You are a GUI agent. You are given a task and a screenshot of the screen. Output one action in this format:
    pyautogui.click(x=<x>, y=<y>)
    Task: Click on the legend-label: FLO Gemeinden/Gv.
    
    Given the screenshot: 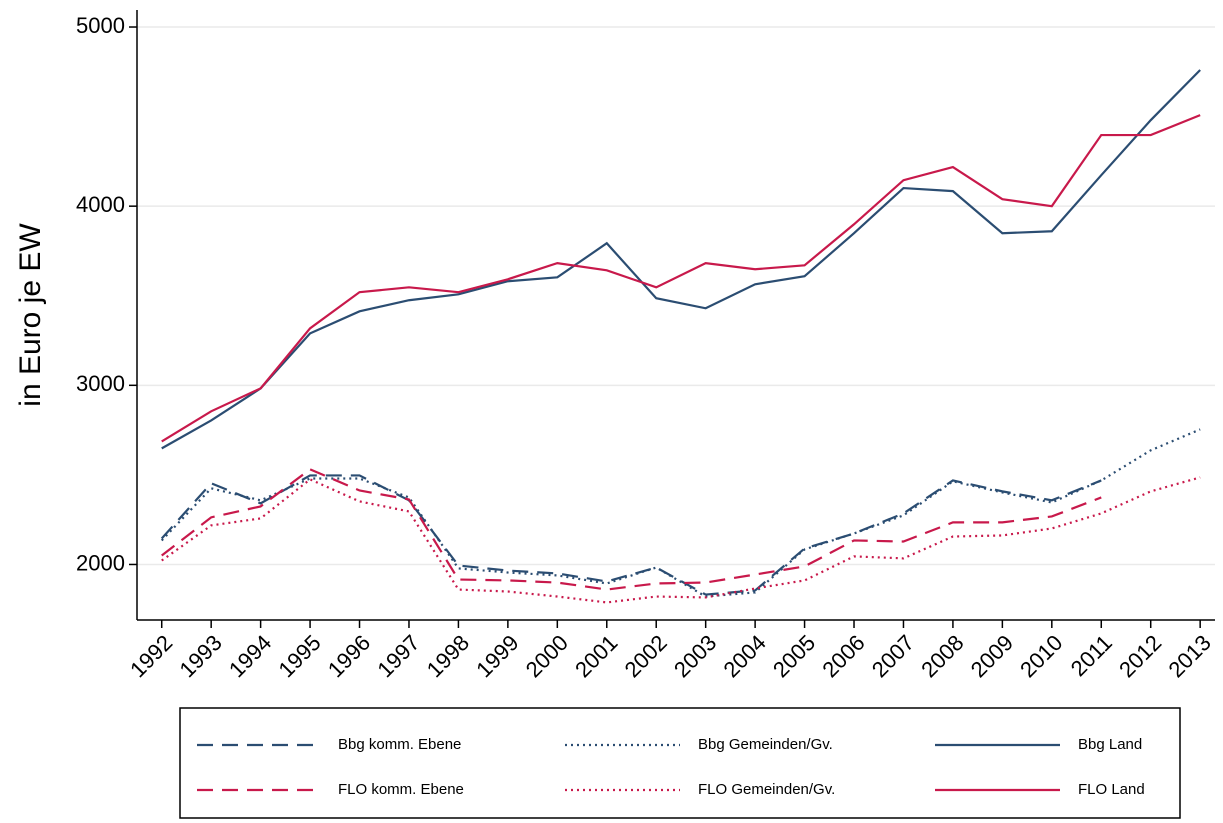 What is the action you would take?
    pyautogui.click(x=766, y=789)
    